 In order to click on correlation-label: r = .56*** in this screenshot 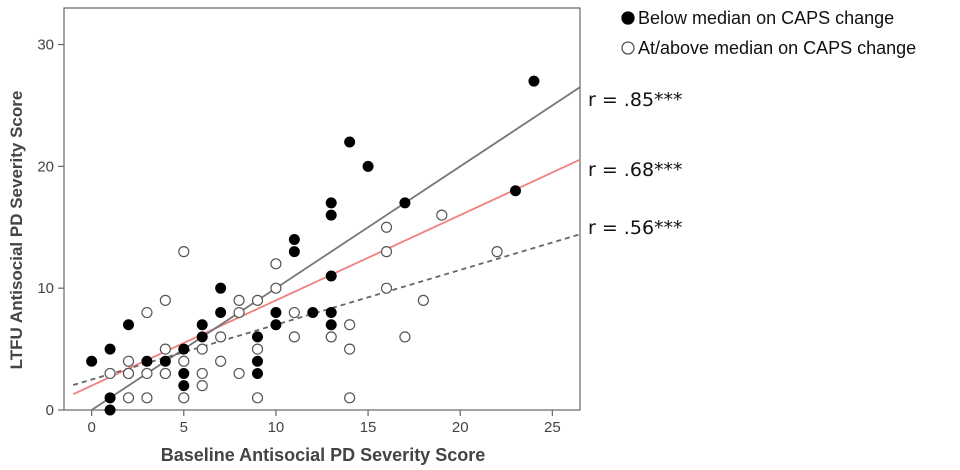, I will do `click(635, 228)`.